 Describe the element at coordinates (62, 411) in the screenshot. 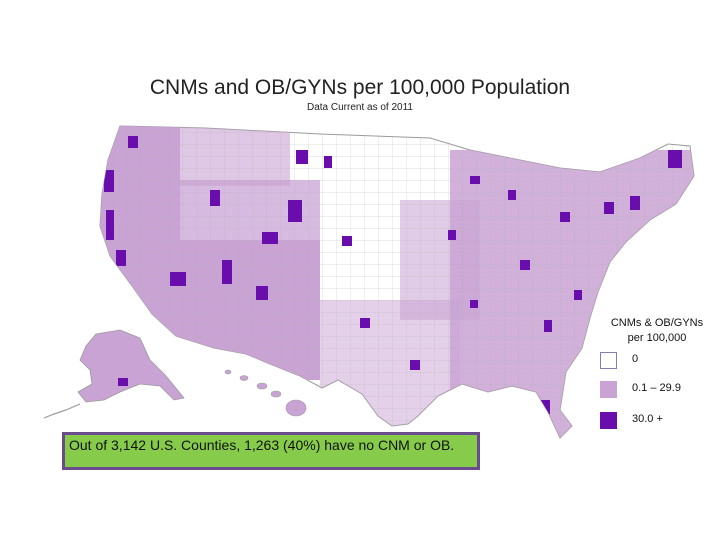

I see `aleutian-islands` at that location.